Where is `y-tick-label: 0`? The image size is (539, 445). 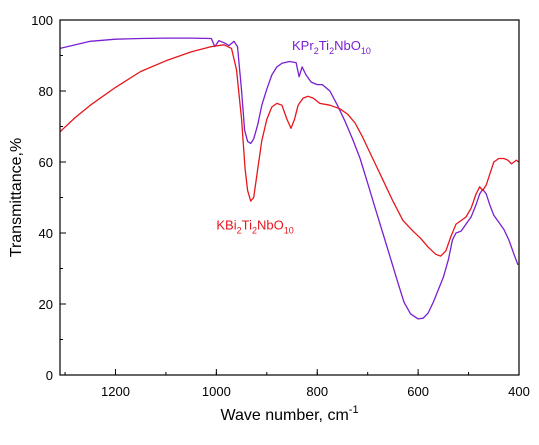
y-tick-label: 0 is located at coordinates (49, 375).